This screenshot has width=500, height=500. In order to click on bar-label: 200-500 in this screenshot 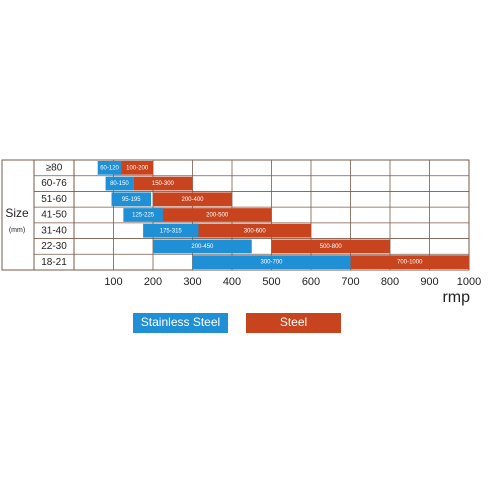, I will do `click(217, 216)`.